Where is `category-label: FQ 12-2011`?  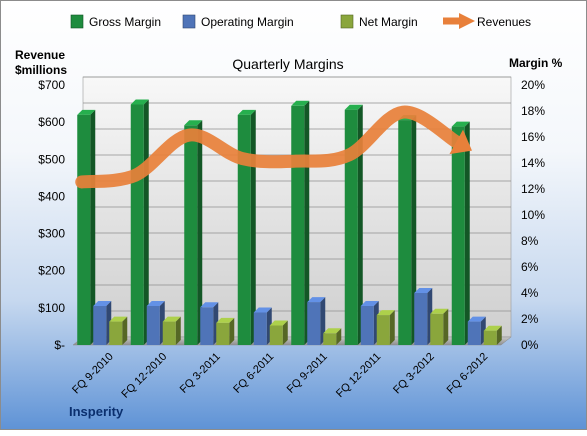
category-label: FQ 12-2011 is located at coordinates (358, 375).